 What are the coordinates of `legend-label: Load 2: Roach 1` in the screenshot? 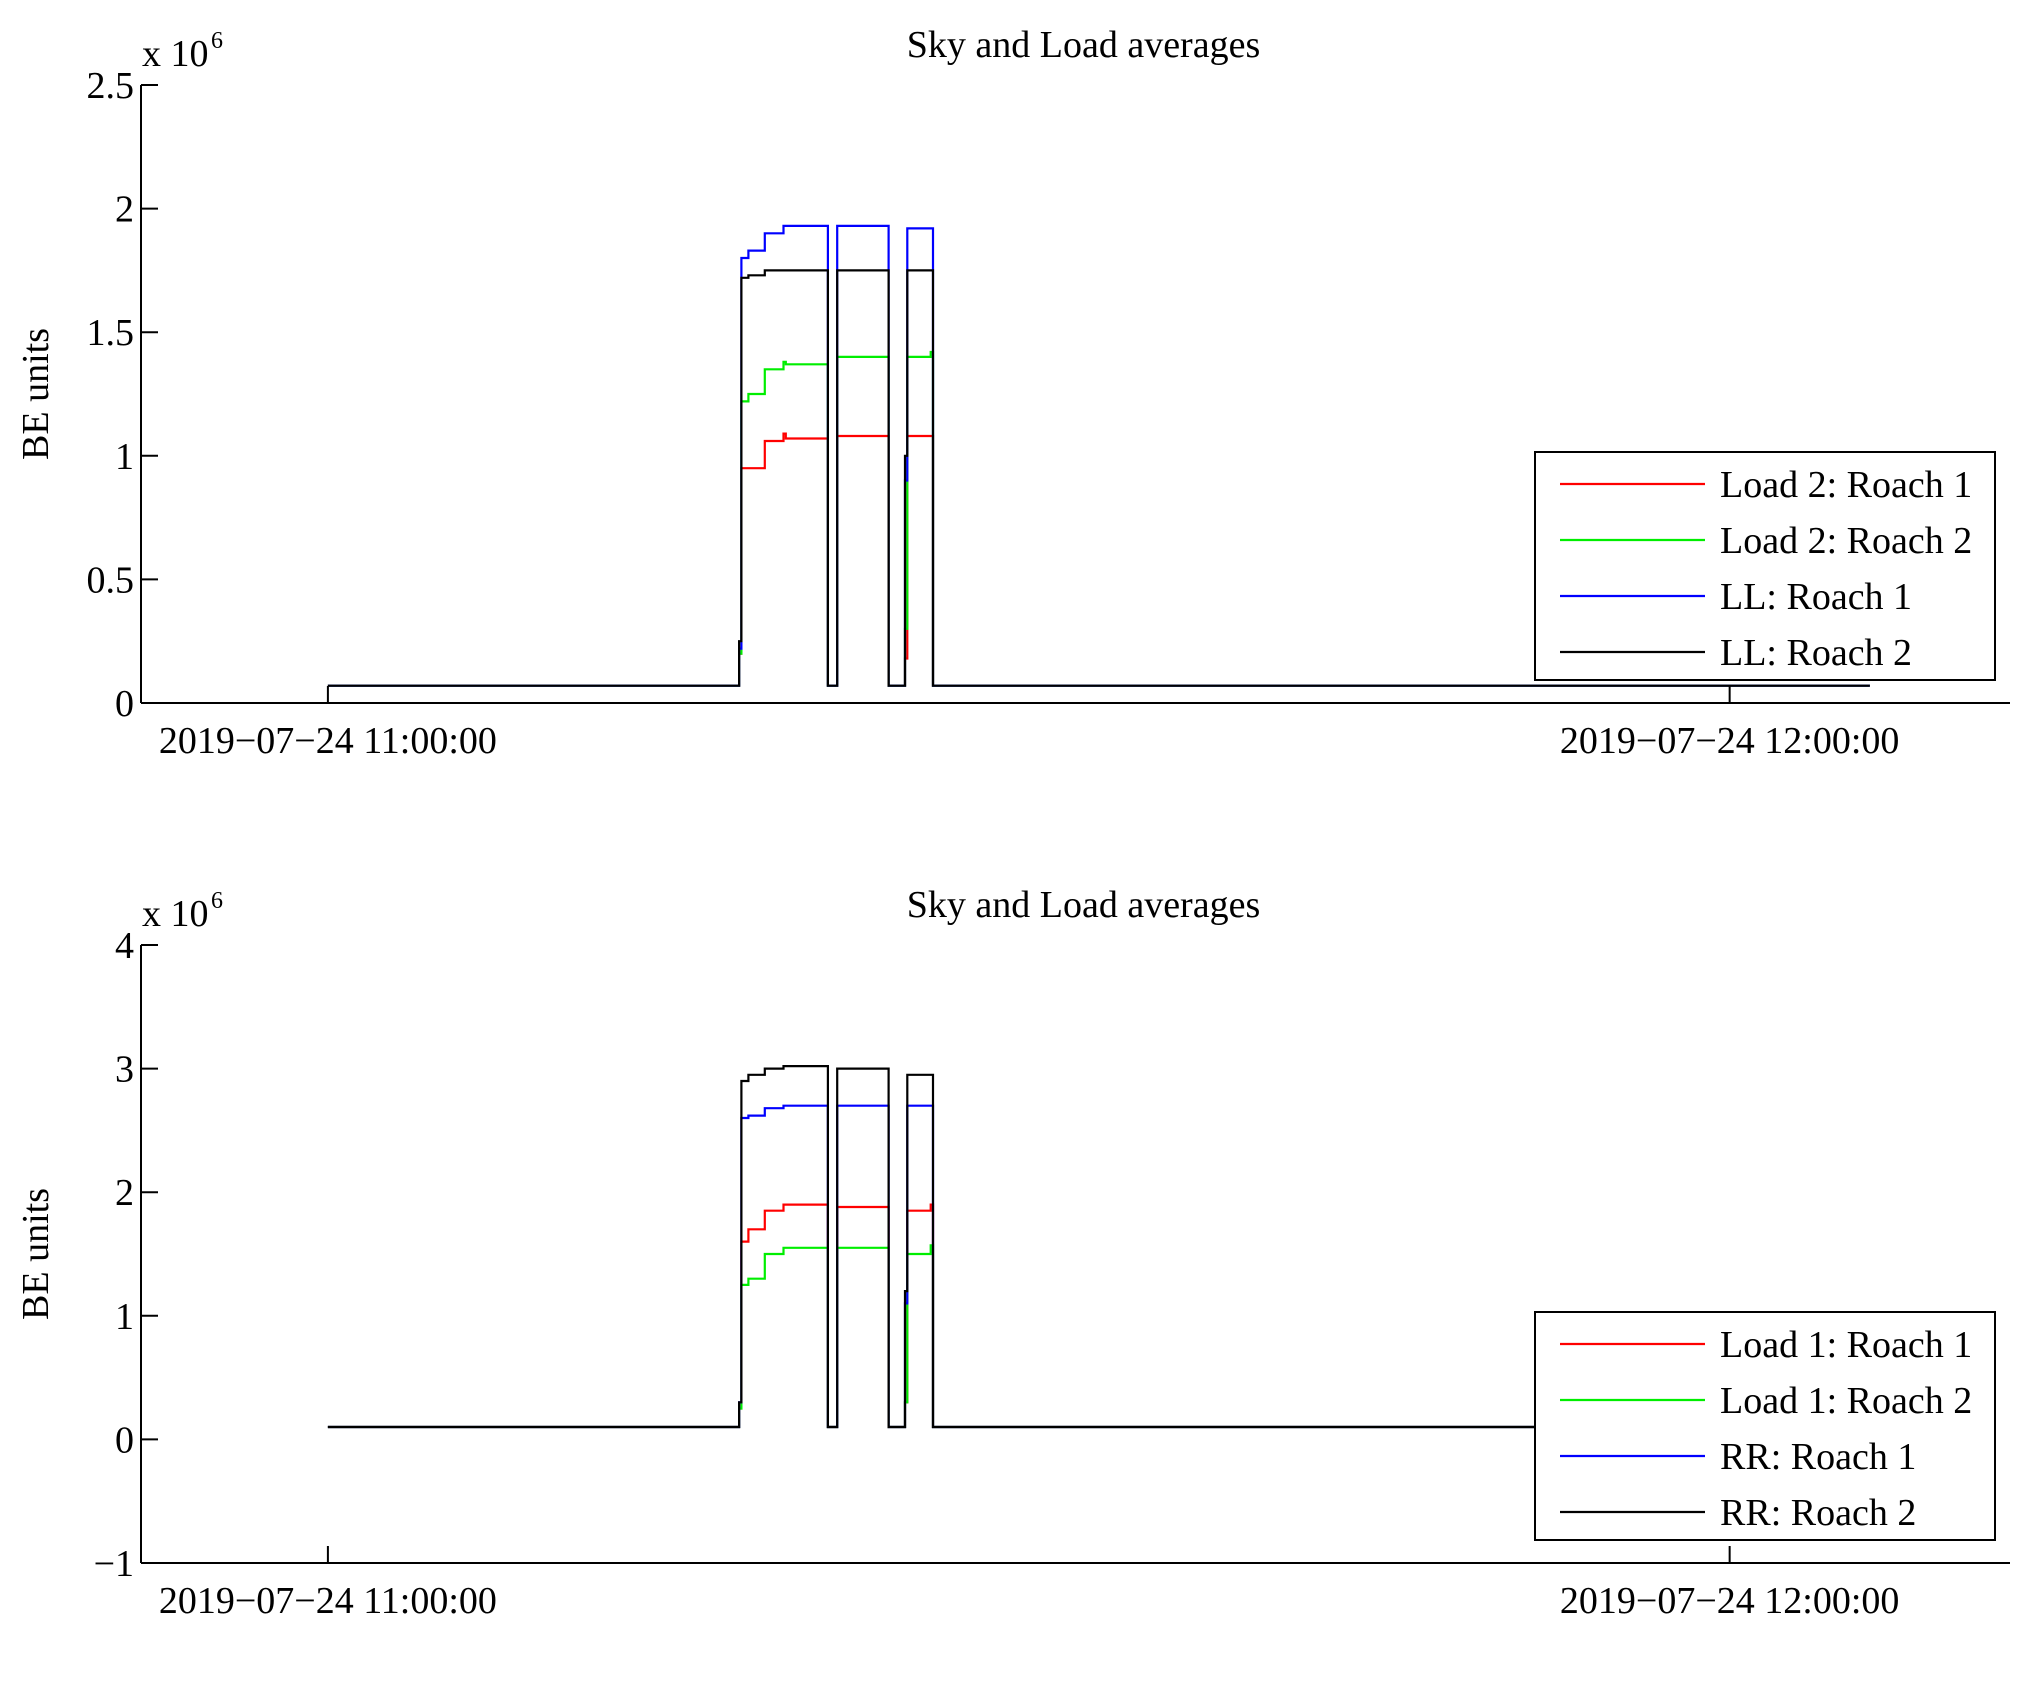 It's located at (1846, 485).